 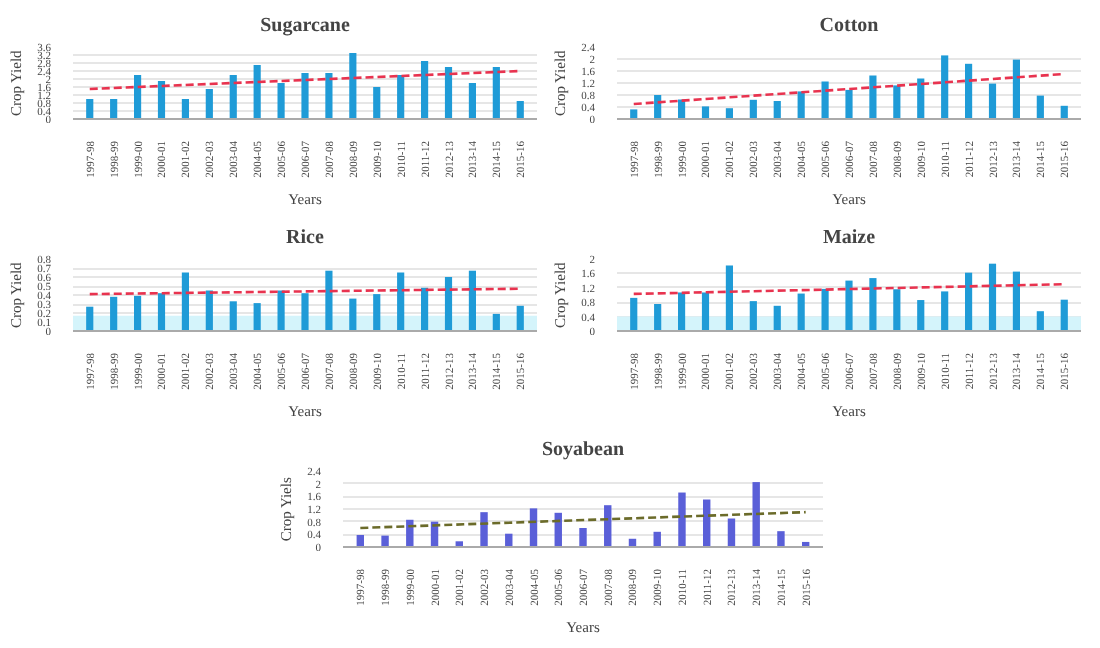 What do you see at coordinates (583, 450) in the screenshot?
I see `chart-title: Soyabean` at bounding box center [583, 450].